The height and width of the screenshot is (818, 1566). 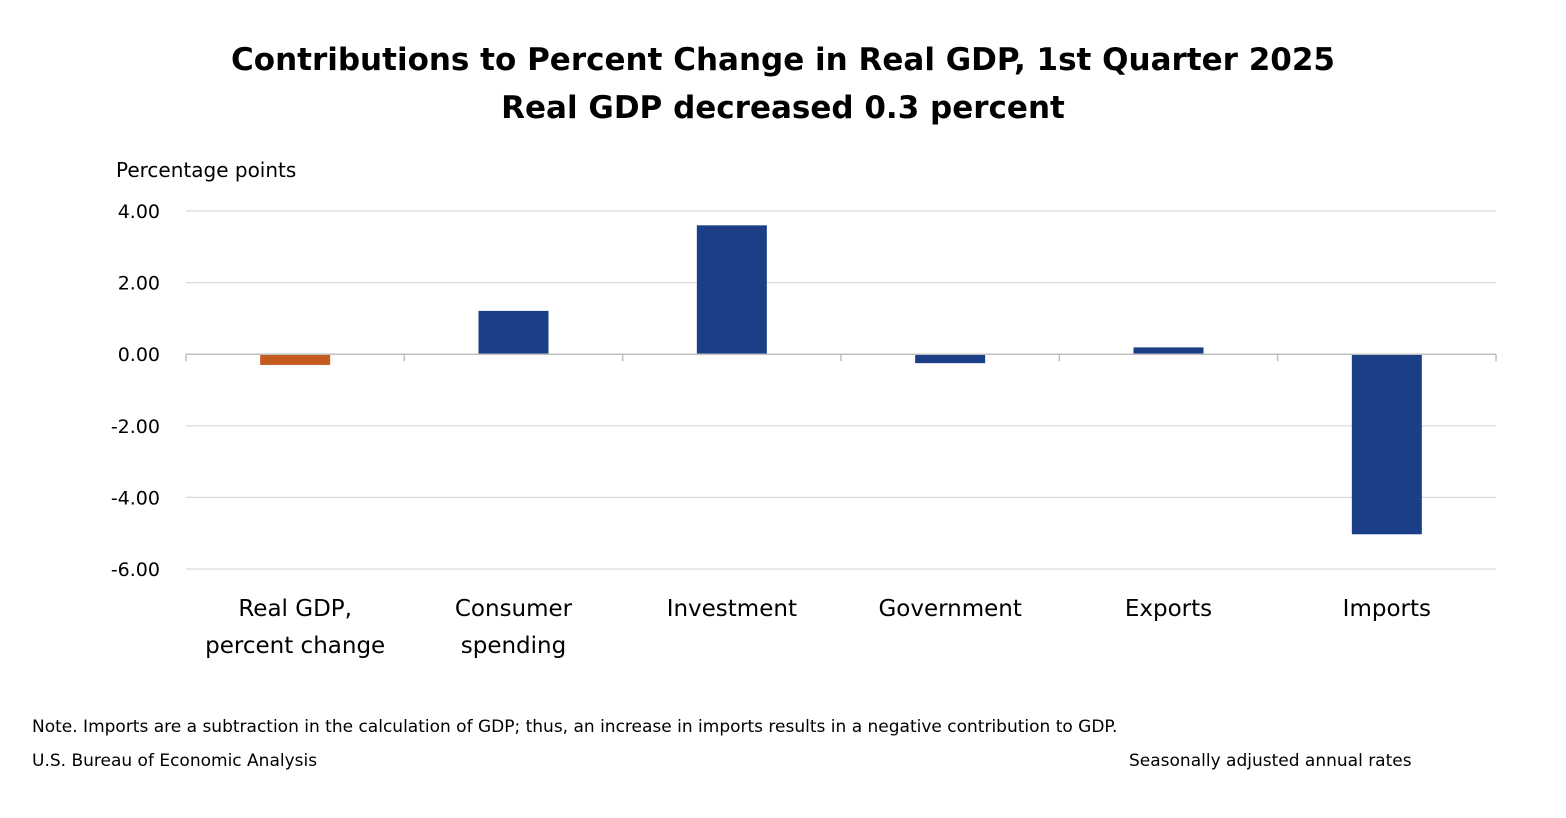 I want to click on category-label: Government, so click(x=949, y=609).